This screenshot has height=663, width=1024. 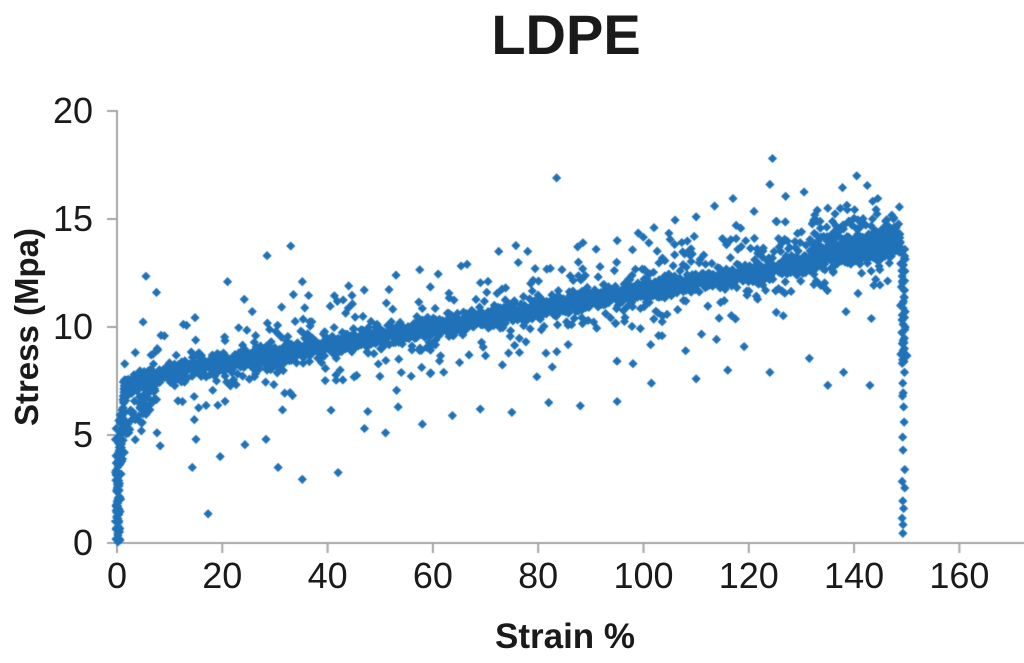 I want to click on x-tick-label: 140, so click(x=854, y=575).